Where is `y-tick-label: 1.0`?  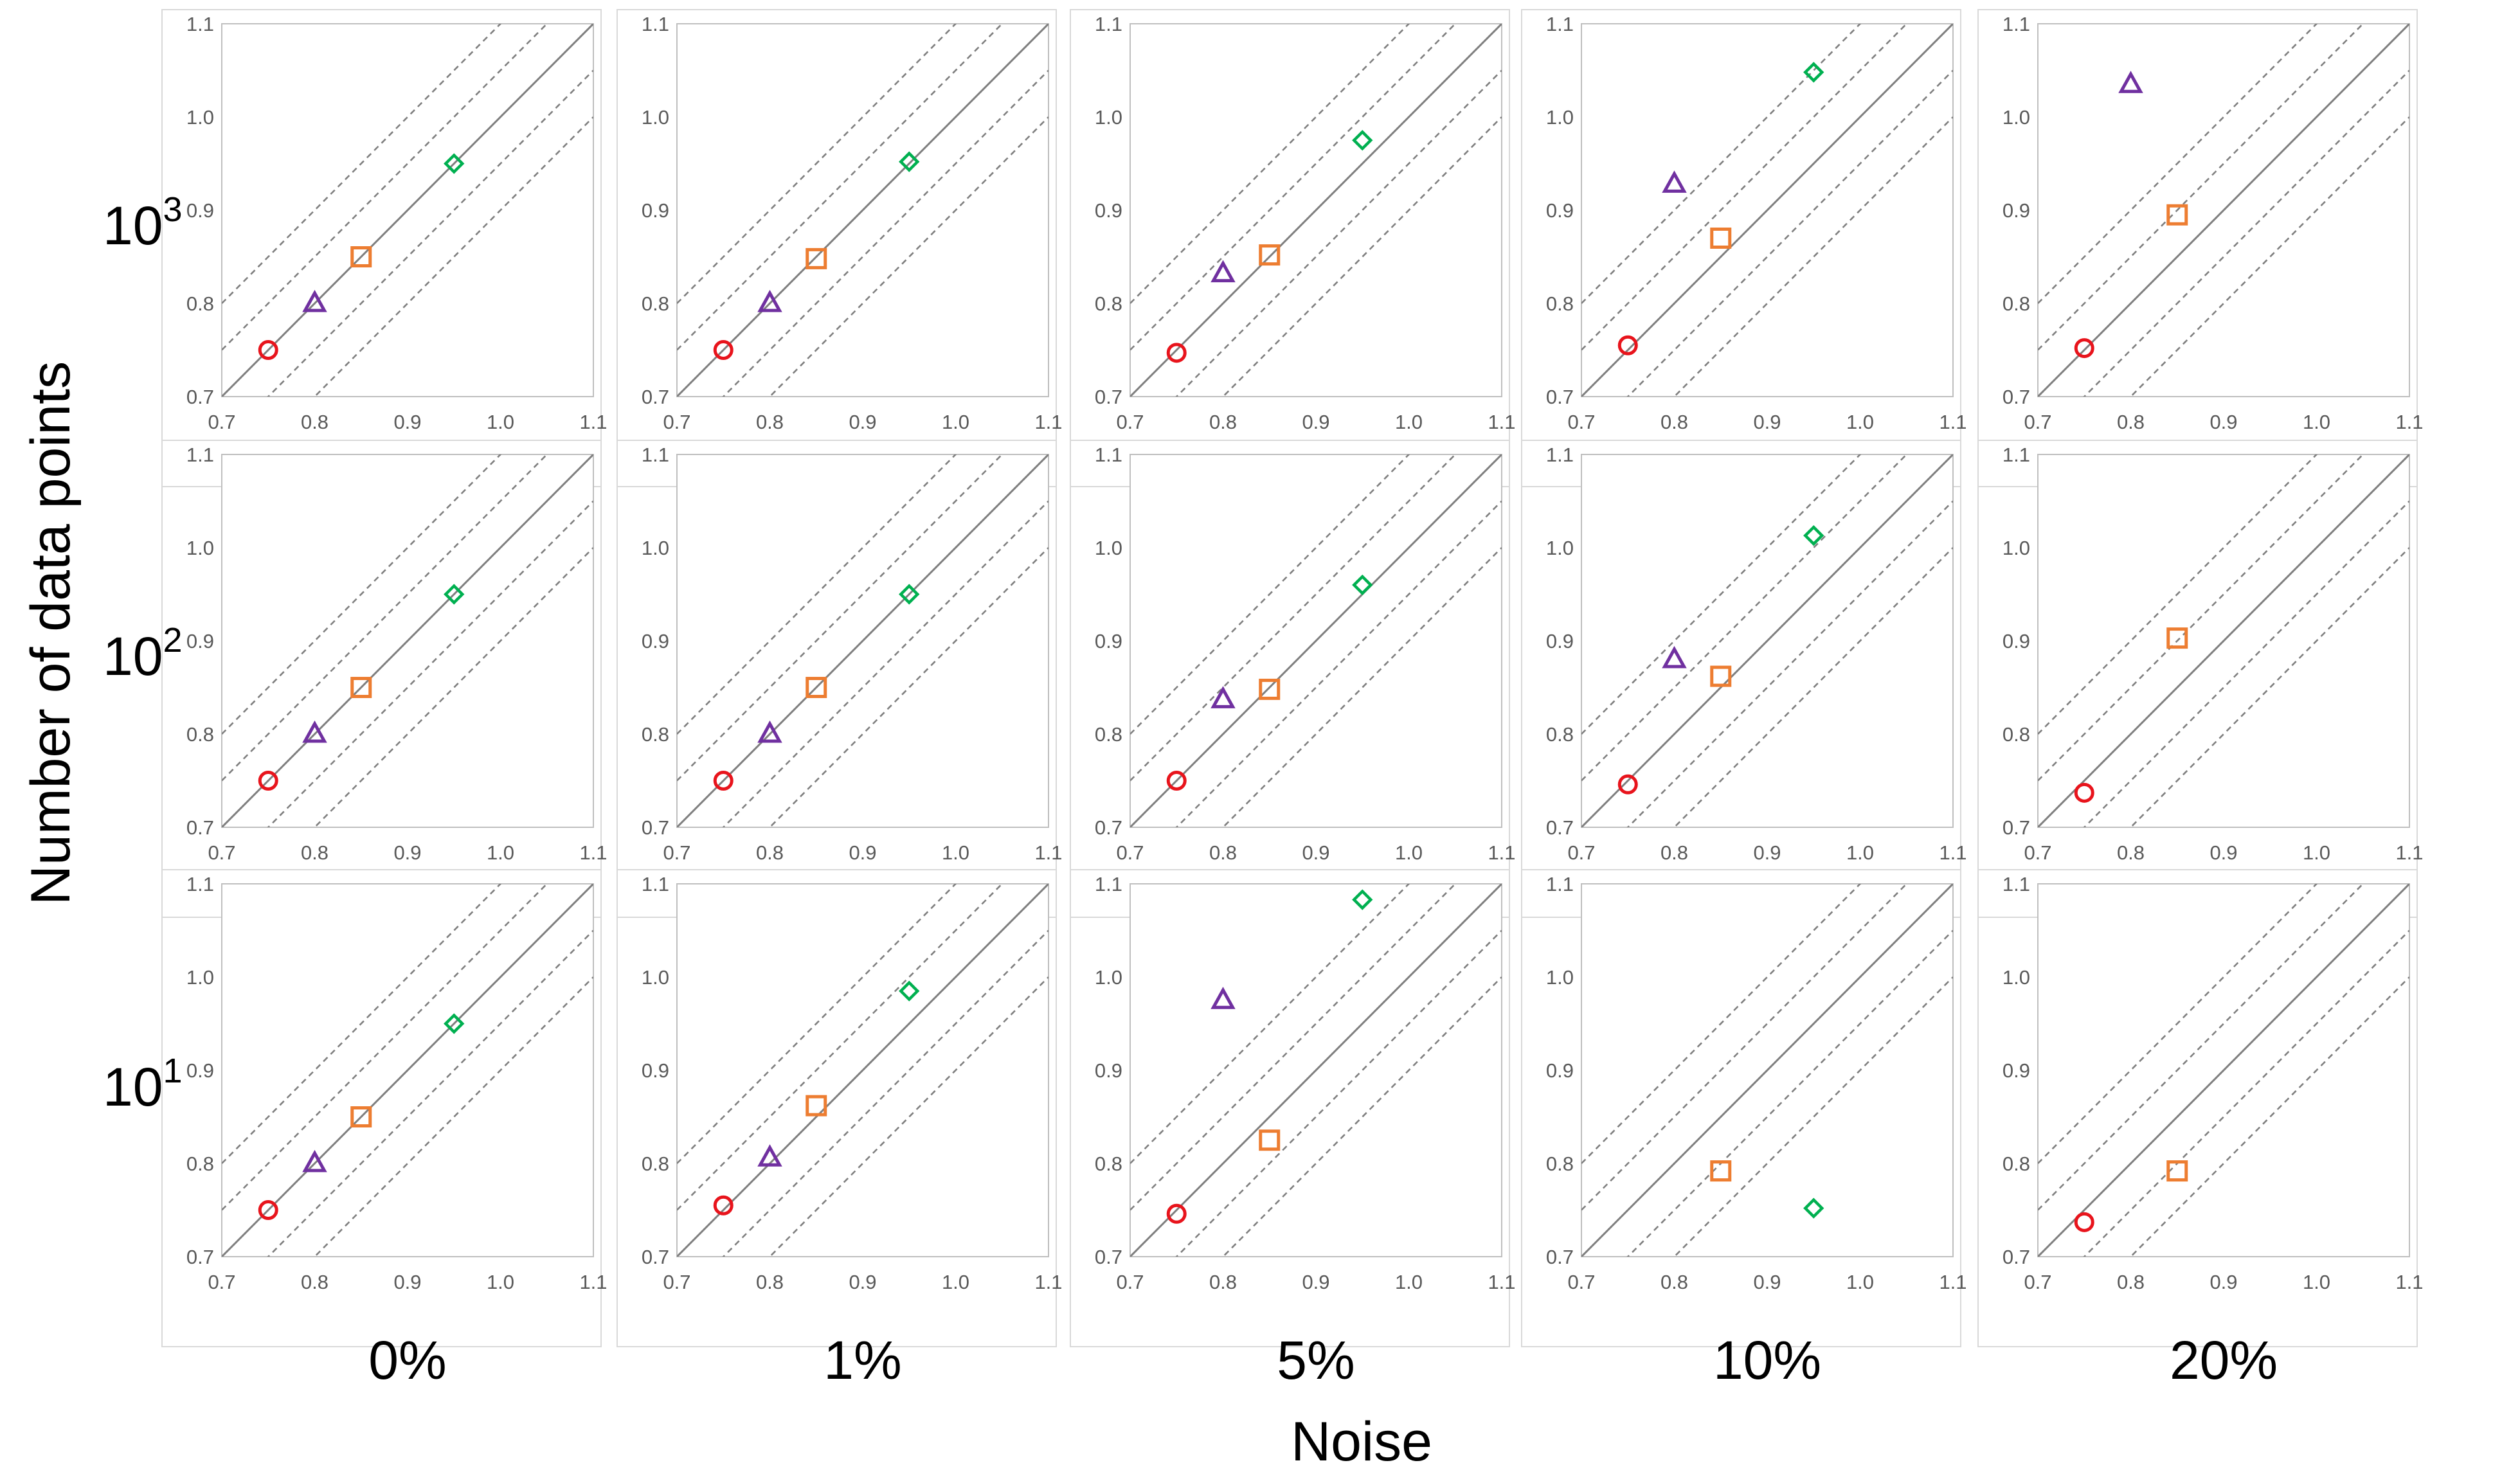 y-tick-label: 1.0 is located at coordinates (1560, 977).